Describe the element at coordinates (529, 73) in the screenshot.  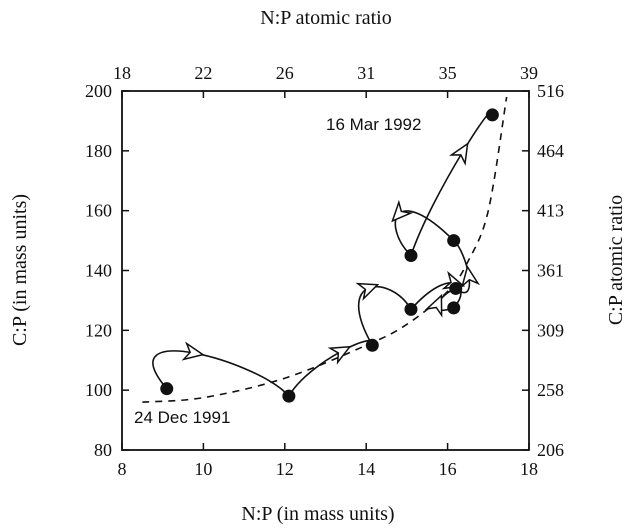
I see `top-tick-label: 39` at that location.